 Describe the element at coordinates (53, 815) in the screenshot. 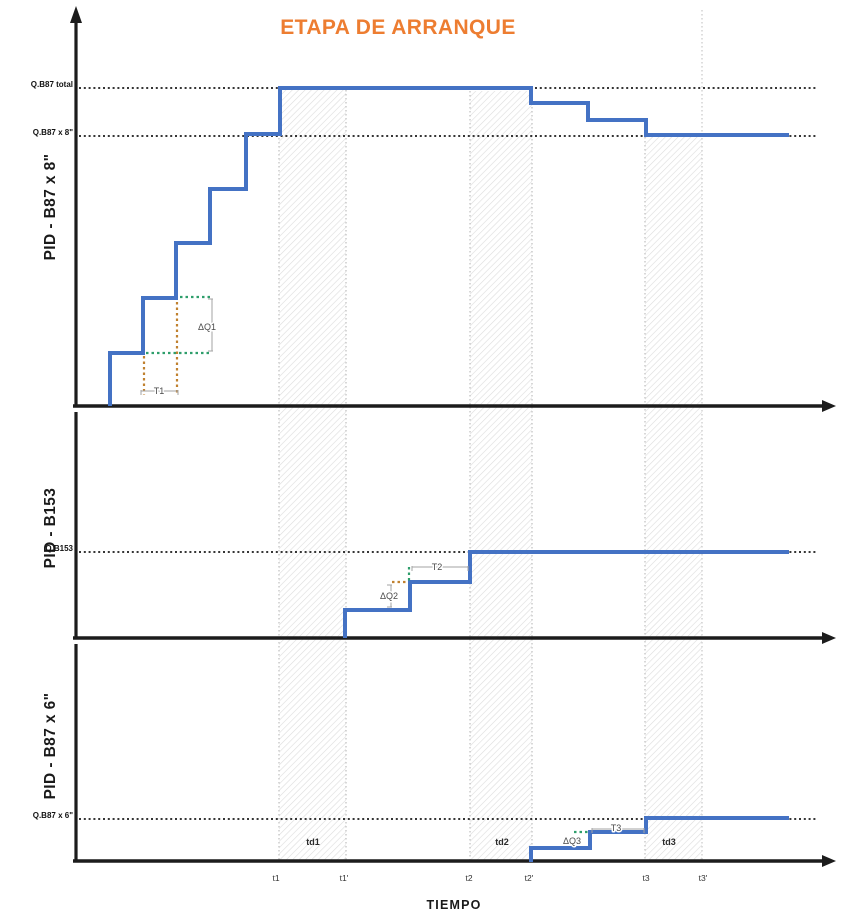

I see `panel3-level-label: Q.B87 x 6"` at that location.